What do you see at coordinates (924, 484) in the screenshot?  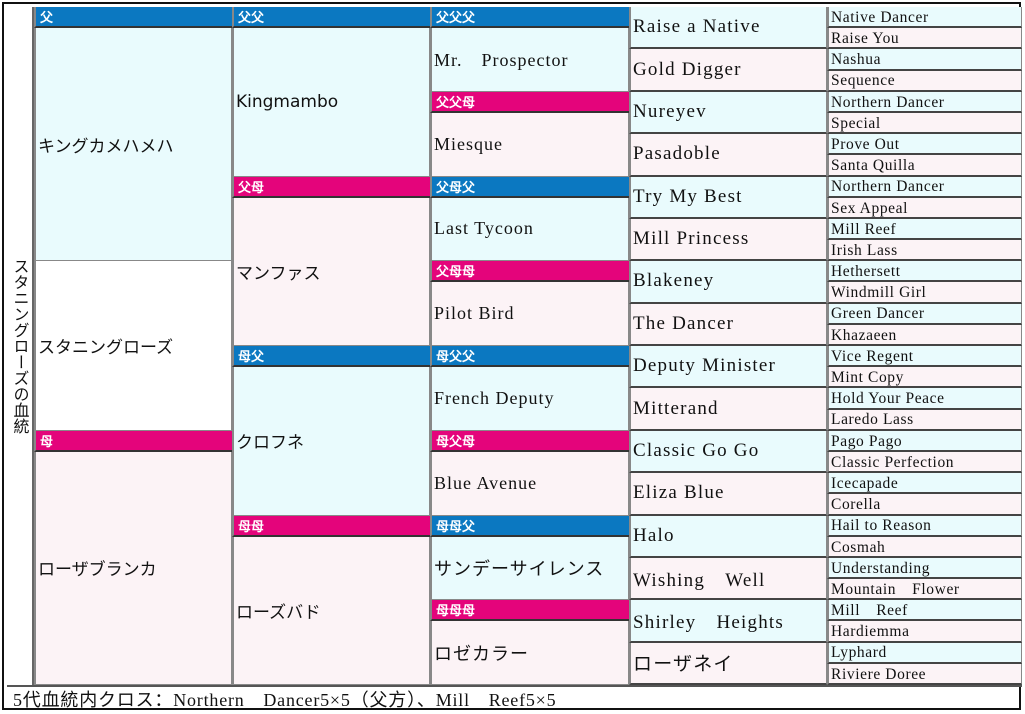 I see `ancestor-gen5: Icecapade` at bounding box center [924, 484].